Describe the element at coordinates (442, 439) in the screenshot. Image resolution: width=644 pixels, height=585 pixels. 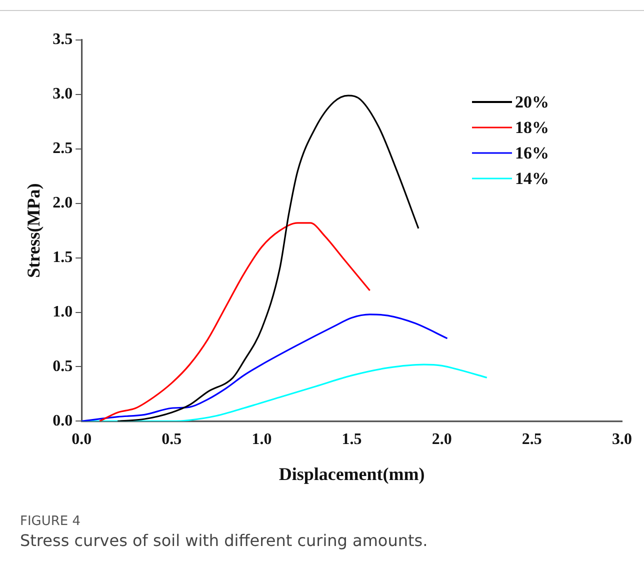
I see `x-tick-label: 2.0` at that location.